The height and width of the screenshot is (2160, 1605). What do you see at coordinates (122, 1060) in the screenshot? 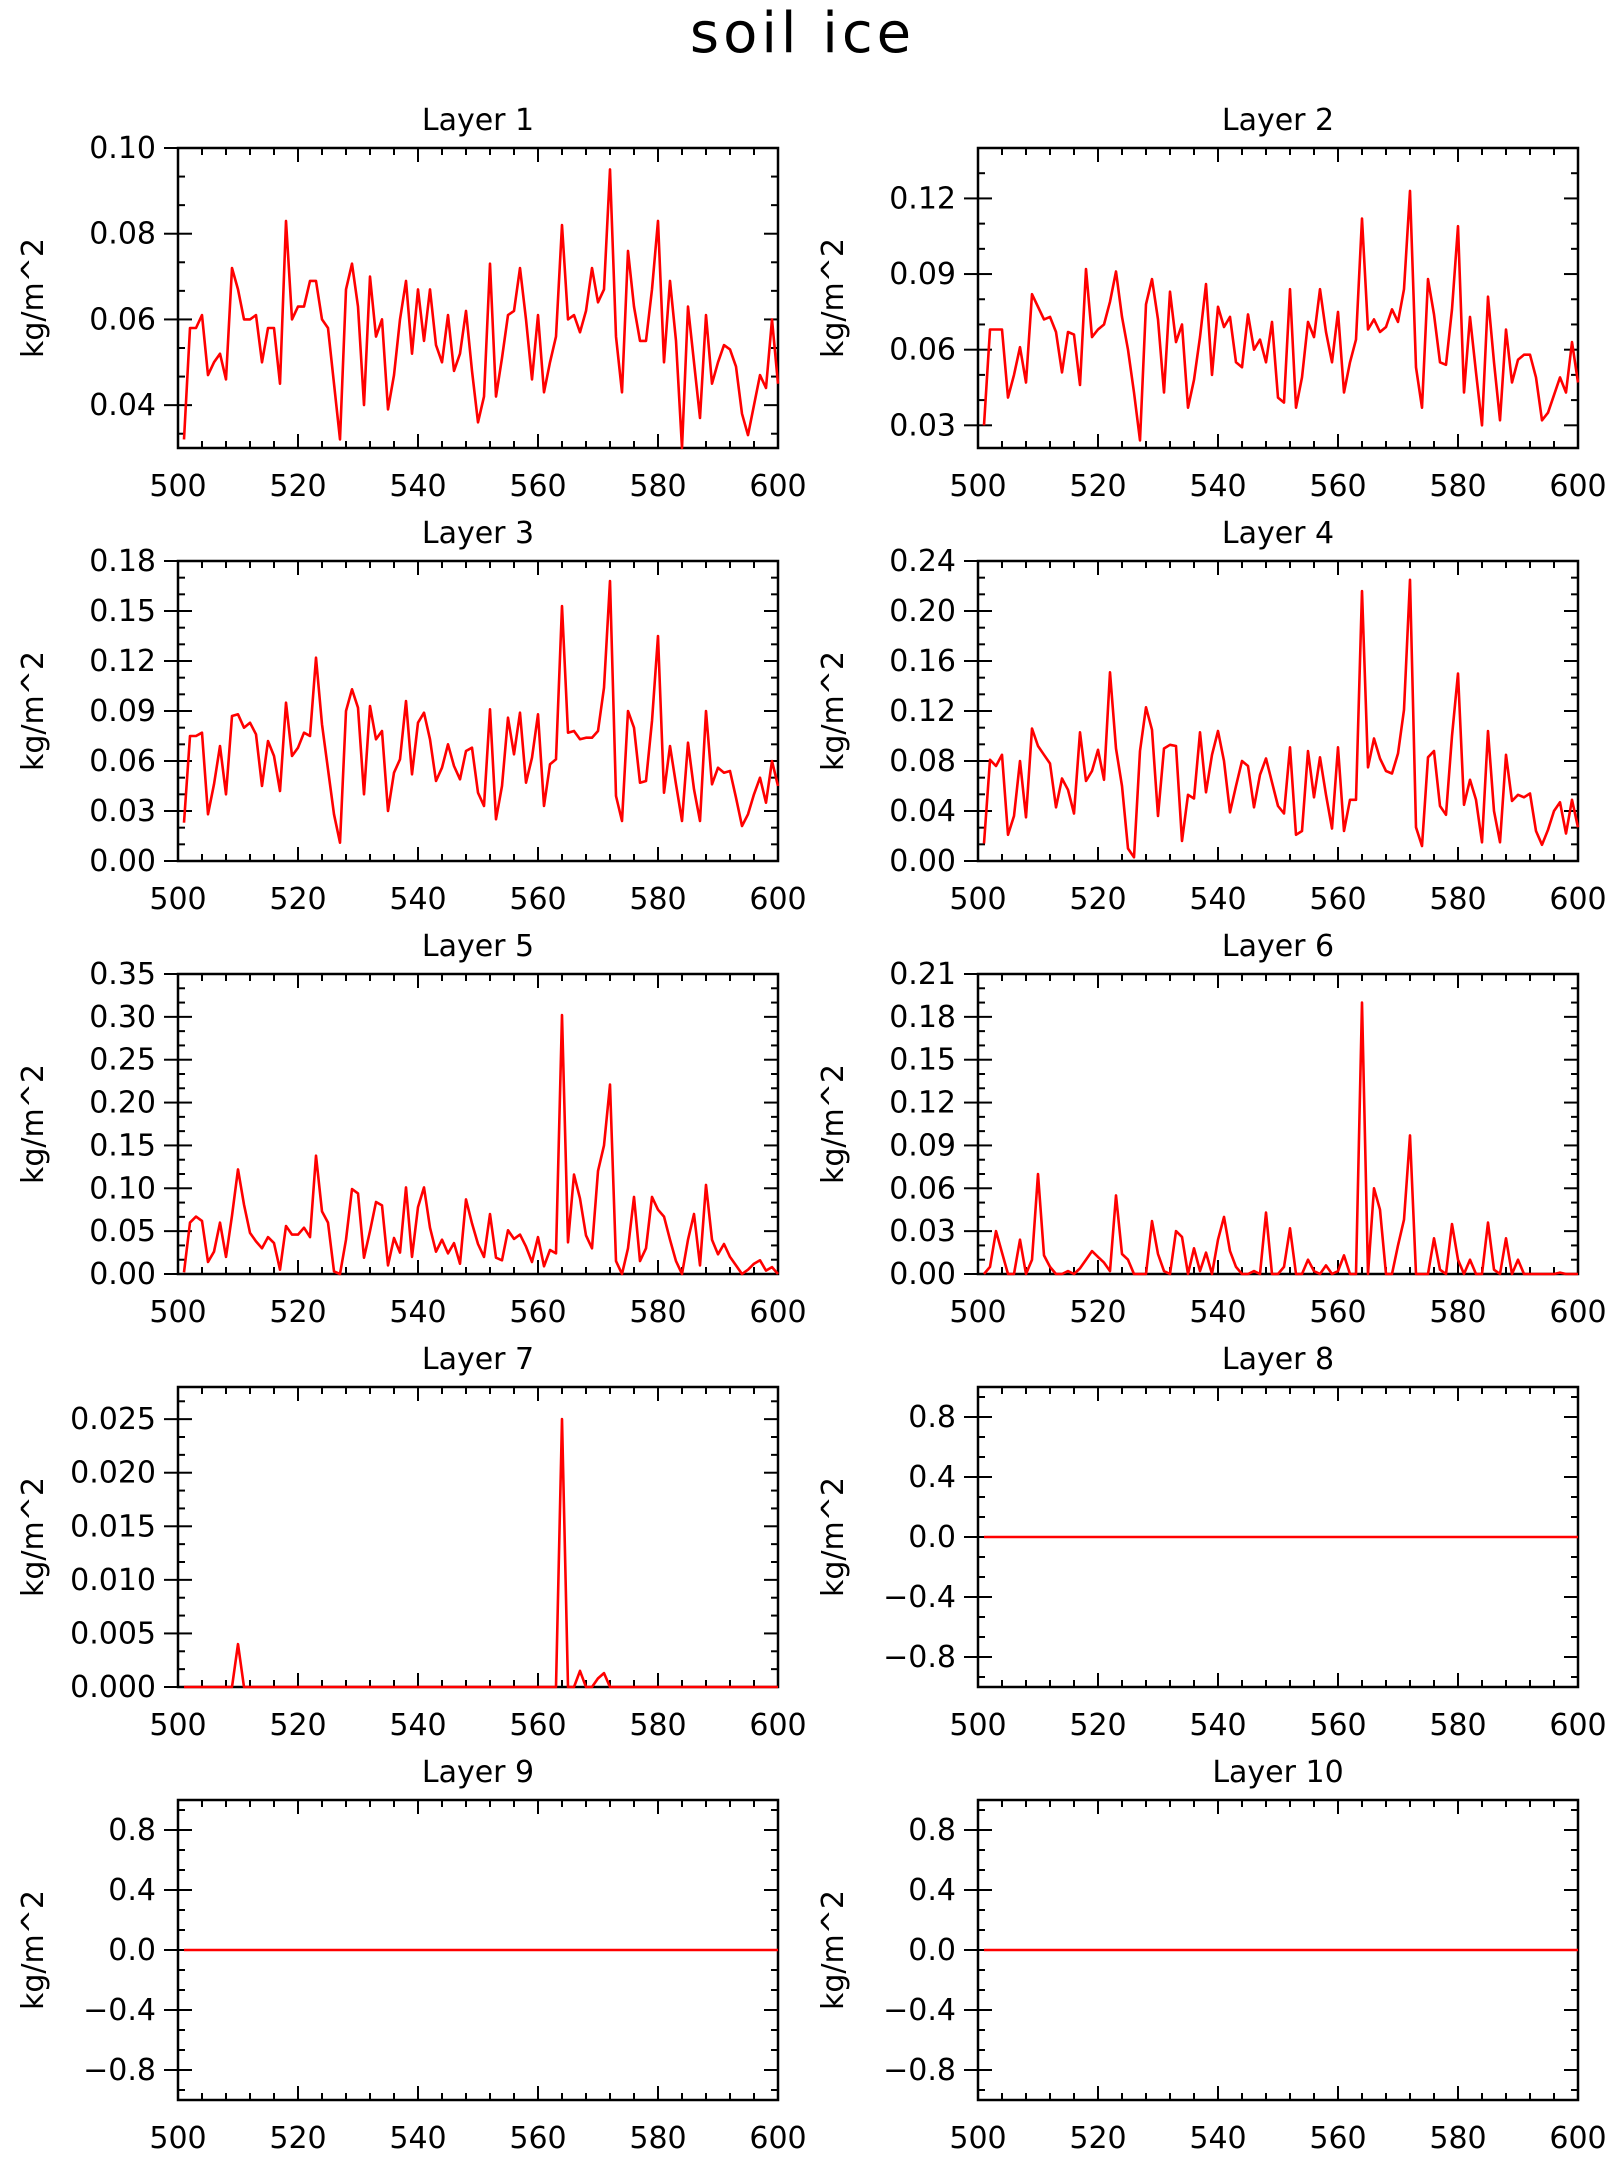
I see `y-tick-label: 0.25` at bounding box center [122, 1060].